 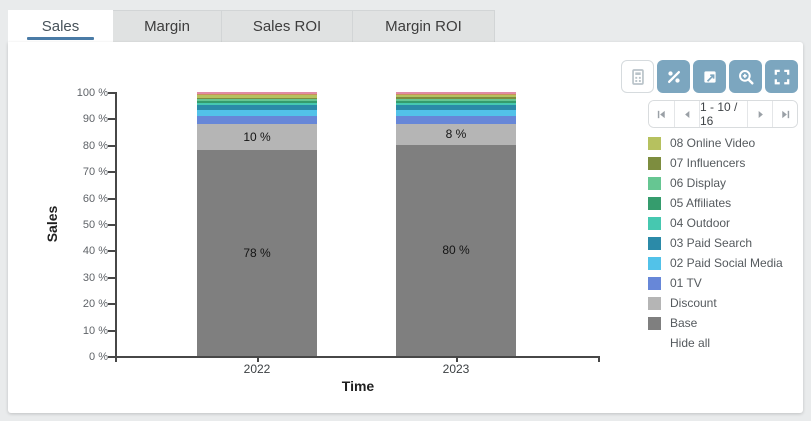 I want to click on active-tab-underline, so click(x=60, y=38).